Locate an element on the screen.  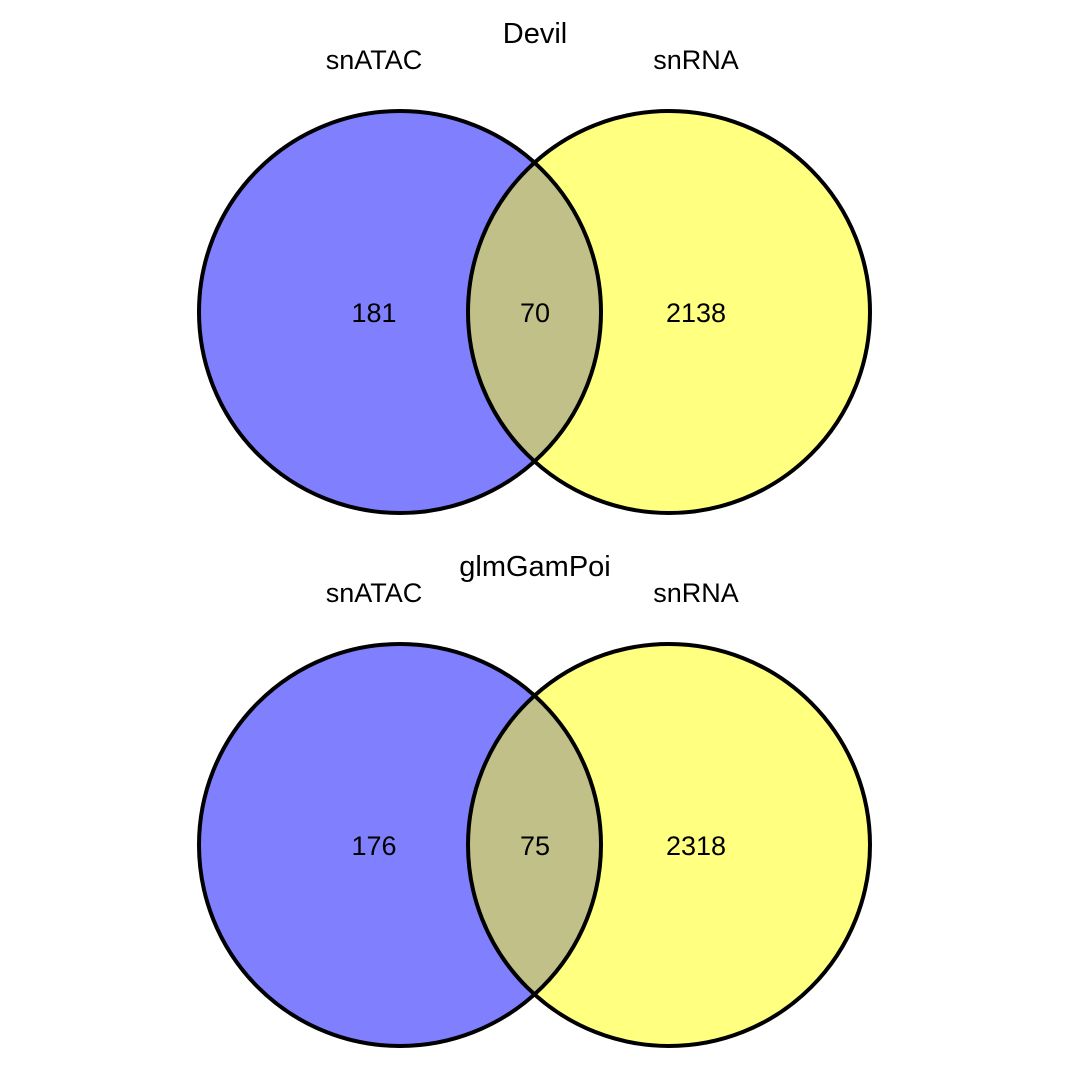
count-left-only: 181 is located at coordinates (373, 313).